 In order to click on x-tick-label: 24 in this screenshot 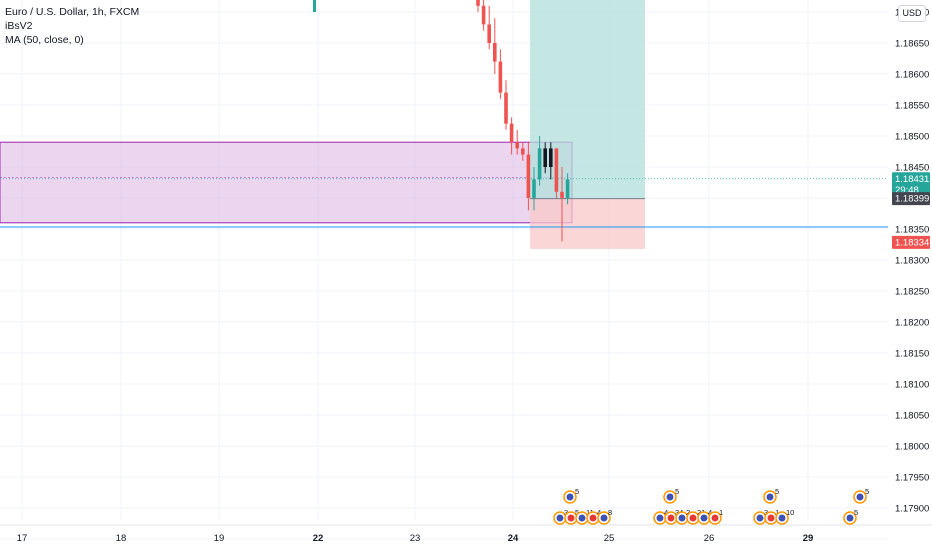, I will do `click(513, 538)`.